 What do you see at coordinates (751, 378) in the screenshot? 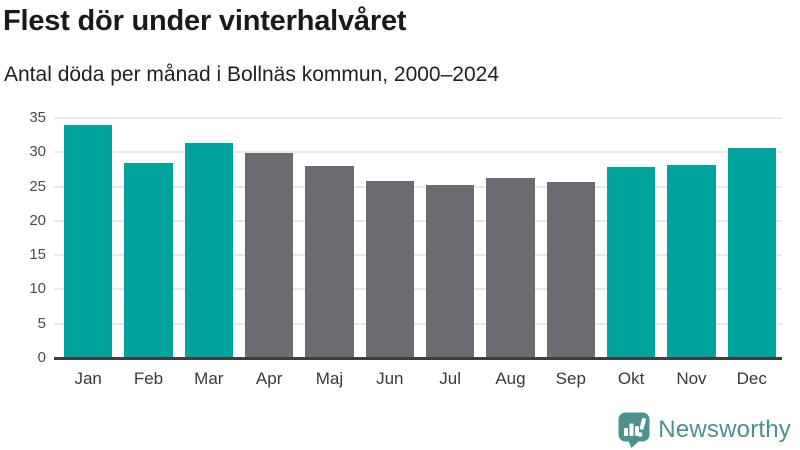
I see `x-axis-month-label-dec: Dec` at bounding box center [751, 378].